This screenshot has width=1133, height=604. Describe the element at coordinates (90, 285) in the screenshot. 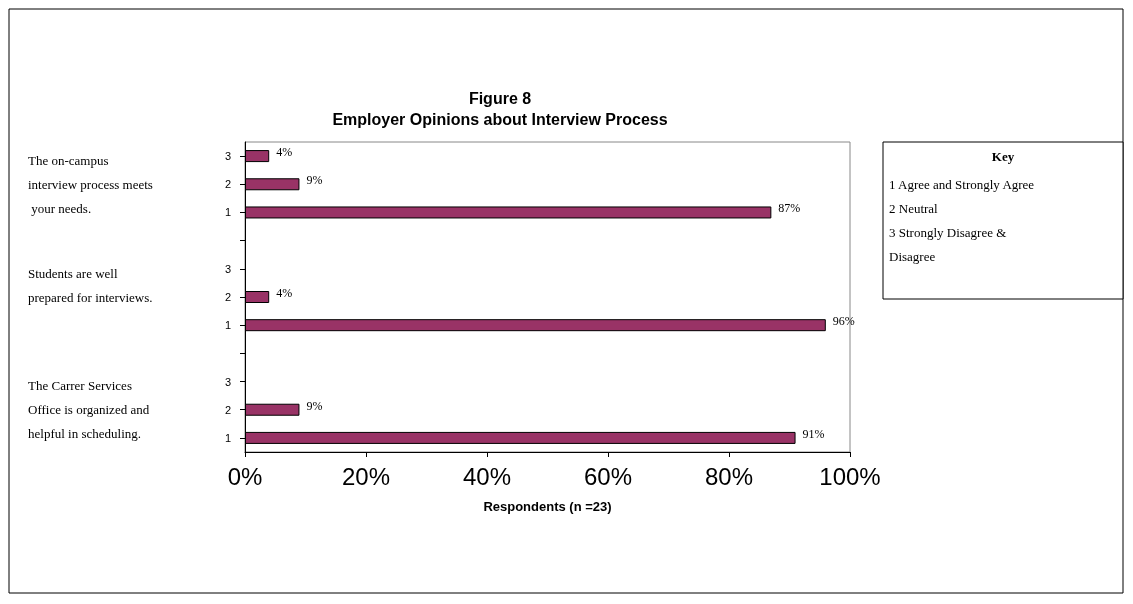

I see `text: Students are well prepared for interviews.` at that location.